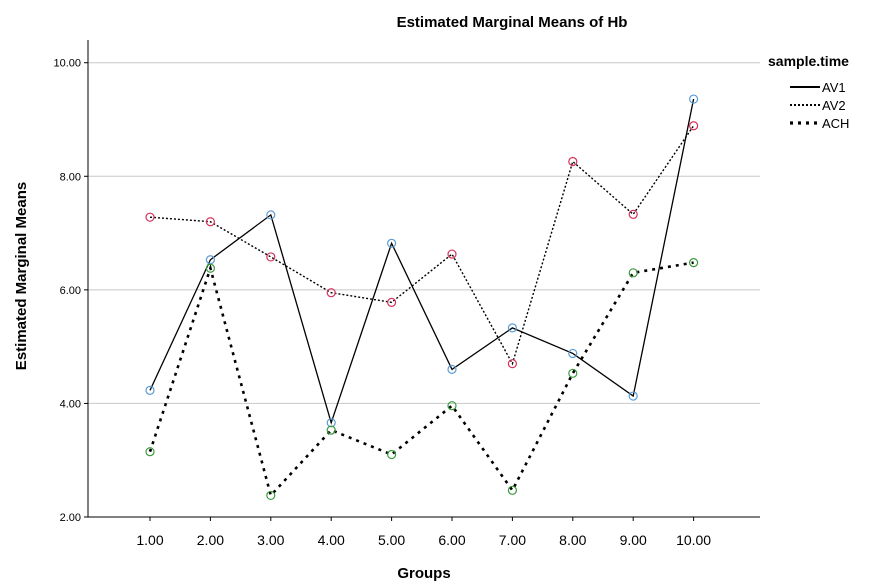  Describe the element at coordinates (70, 518) in the screenshot. I see `y-tick-label: 2.00` at that location.